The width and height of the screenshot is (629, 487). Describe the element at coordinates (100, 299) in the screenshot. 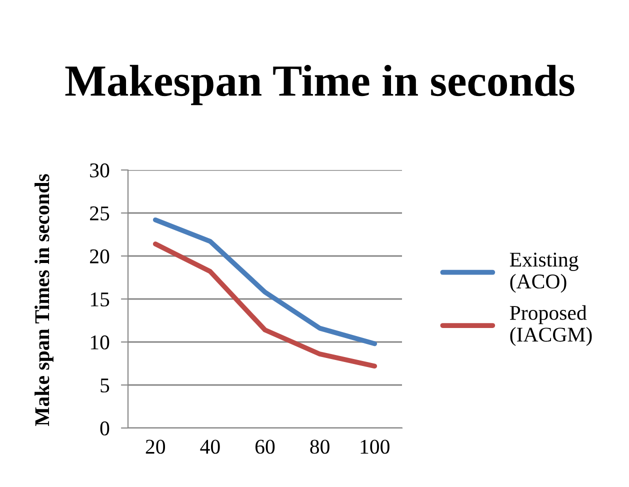

I see `y-tick-label: 15` at that location.